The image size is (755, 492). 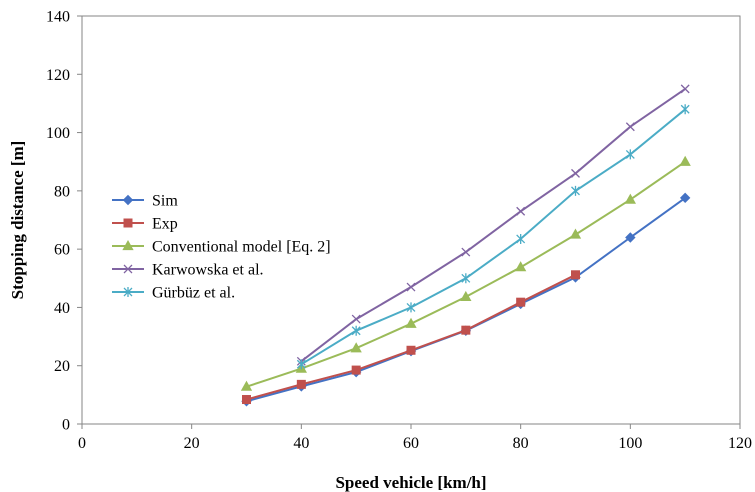 What do you see at coordinates (58, 133) in the screenshot?
I see `y-tick-label: 100` at bounding box center [58, 133].